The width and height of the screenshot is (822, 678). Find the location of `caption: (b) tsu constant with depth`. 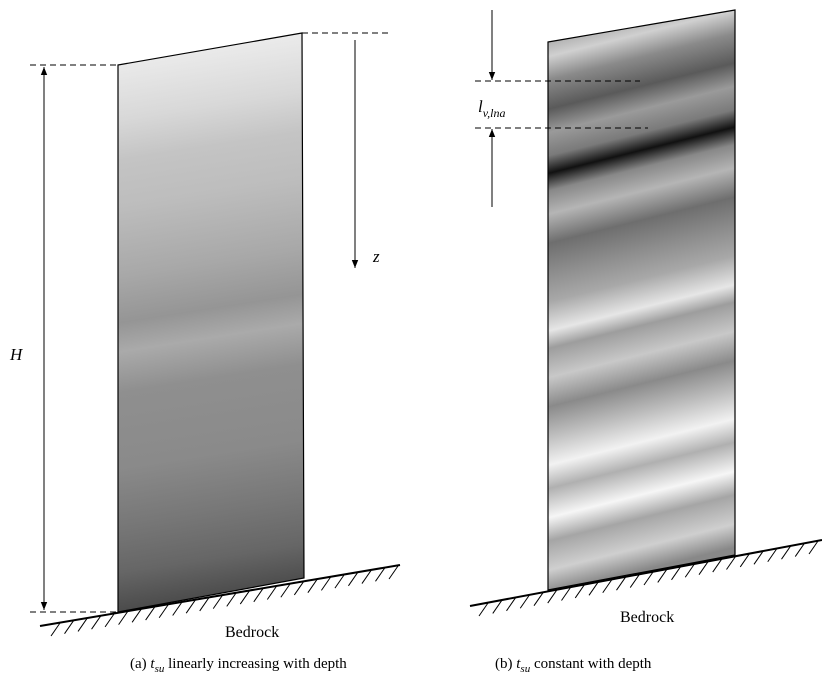

caption: (b) tsu constant with depth is located at coordinates (573, 666).